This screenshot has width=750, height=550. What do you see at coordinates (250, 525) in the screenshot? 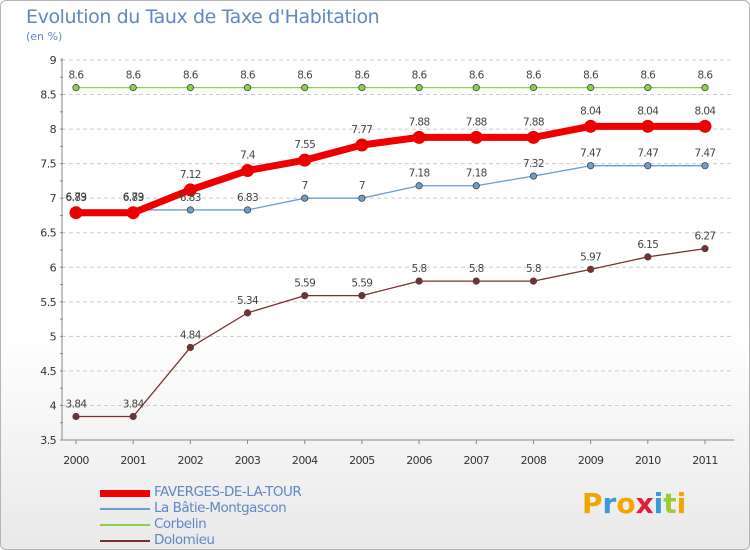
I see `legend-item: Corbelin` at bounding box center [250, 525].